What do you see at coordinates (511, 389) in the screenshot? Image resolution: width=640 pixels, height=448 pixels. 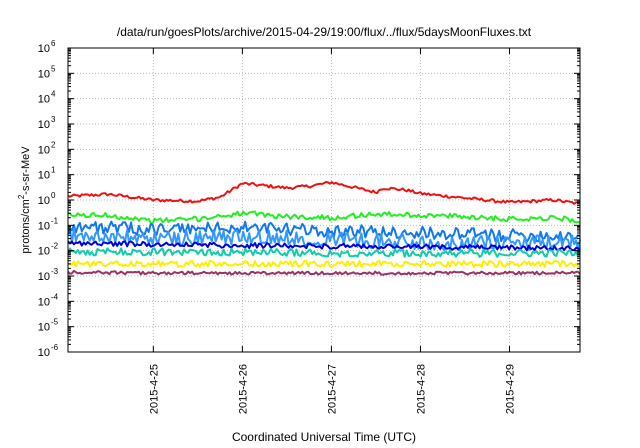 I see `x-tick-label: 2015-4-29` at bounding box center [511, 389].